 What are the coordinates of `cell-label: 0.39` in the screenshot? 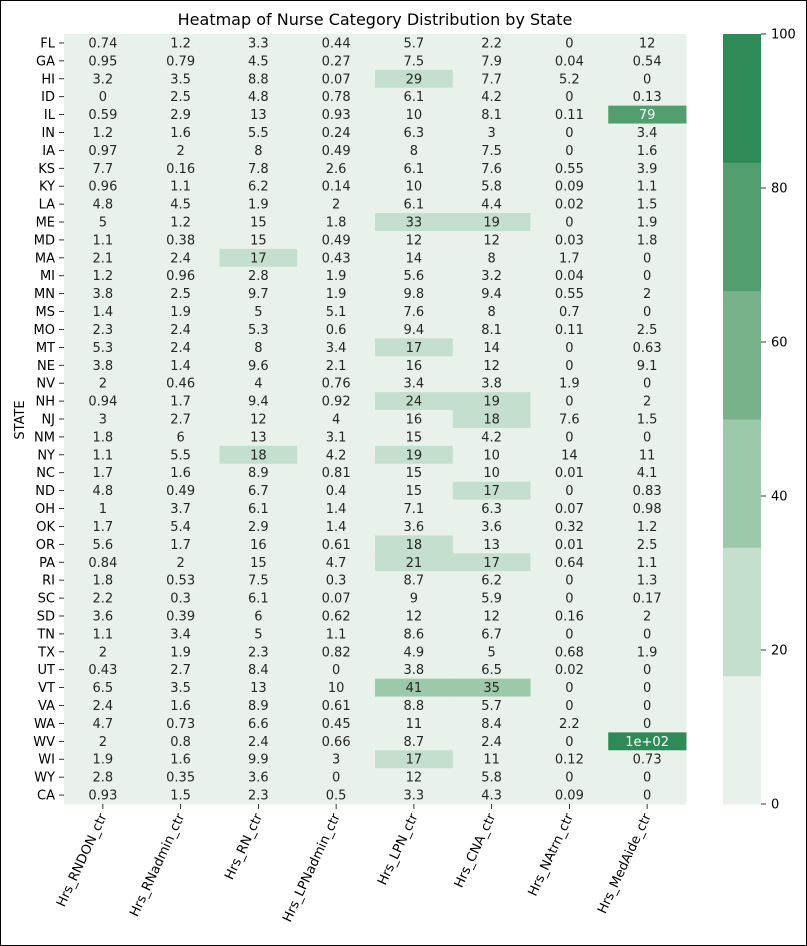 It's located at (180, 616).